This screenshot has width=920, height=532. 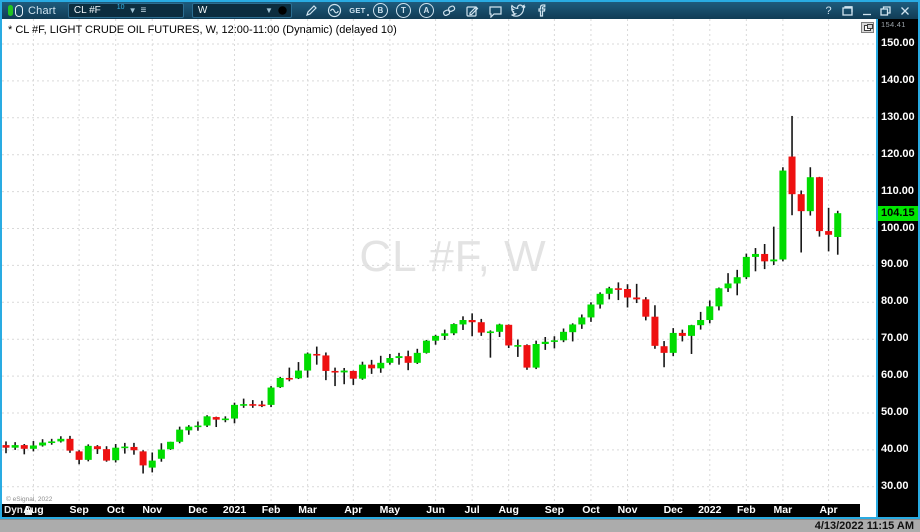 I want to click on help-button: ?, so click(x=828, y=10).